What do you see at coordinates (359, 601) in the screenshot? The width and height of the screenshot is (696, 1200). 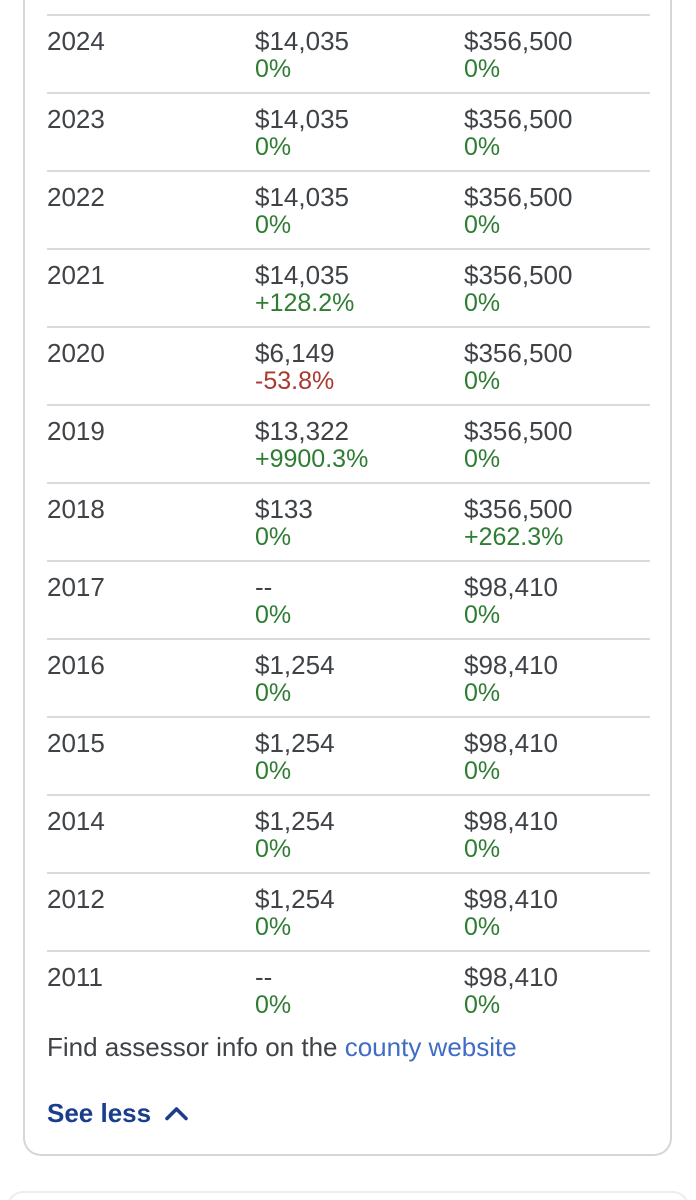 I see `tax-cell: -- 0%` at bounding box center [359, 601].